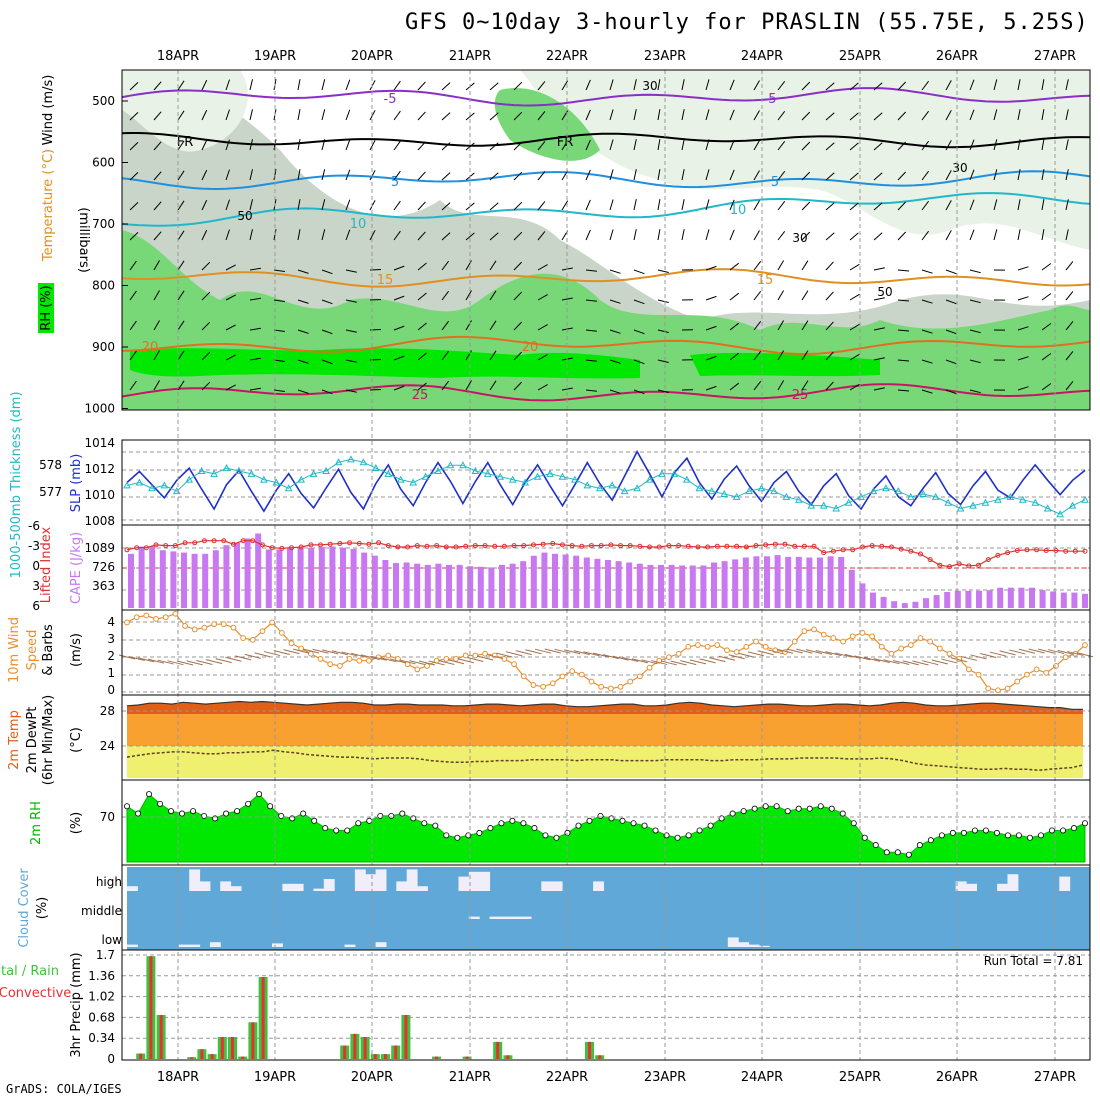  Describe the element at coordinates (744, 944) in the screenshot. I see `cloud-bar-low` at that location.